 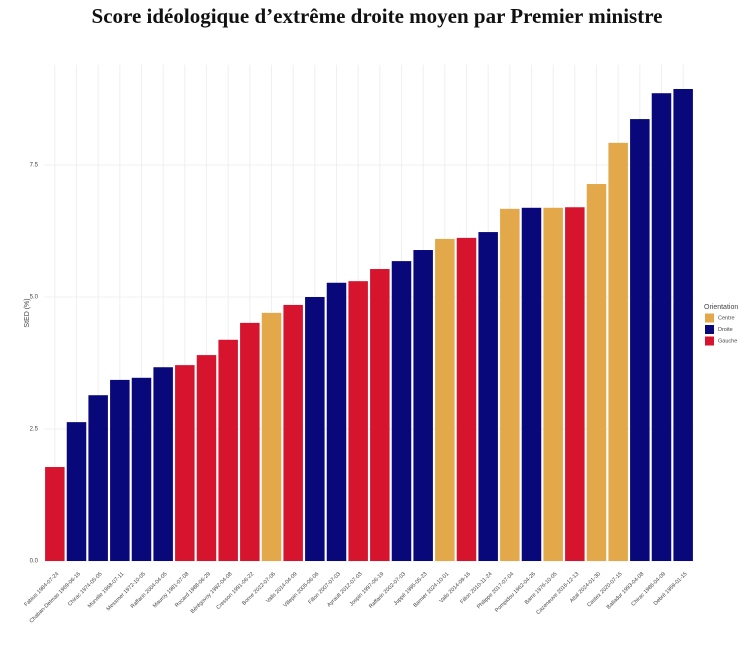 What do you see at coordinates (721, 307) in the screenshot?
I see `legend-title: Orientation` at bounding box center [721, 307].